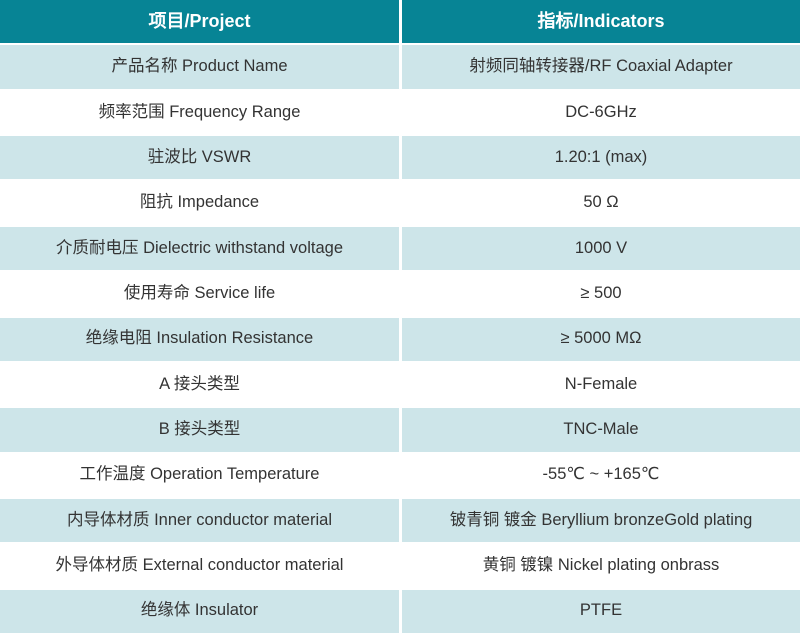  I want to click on cell-project: 介质耐电压 Dielectric withstand voltage, so click(199, 248).